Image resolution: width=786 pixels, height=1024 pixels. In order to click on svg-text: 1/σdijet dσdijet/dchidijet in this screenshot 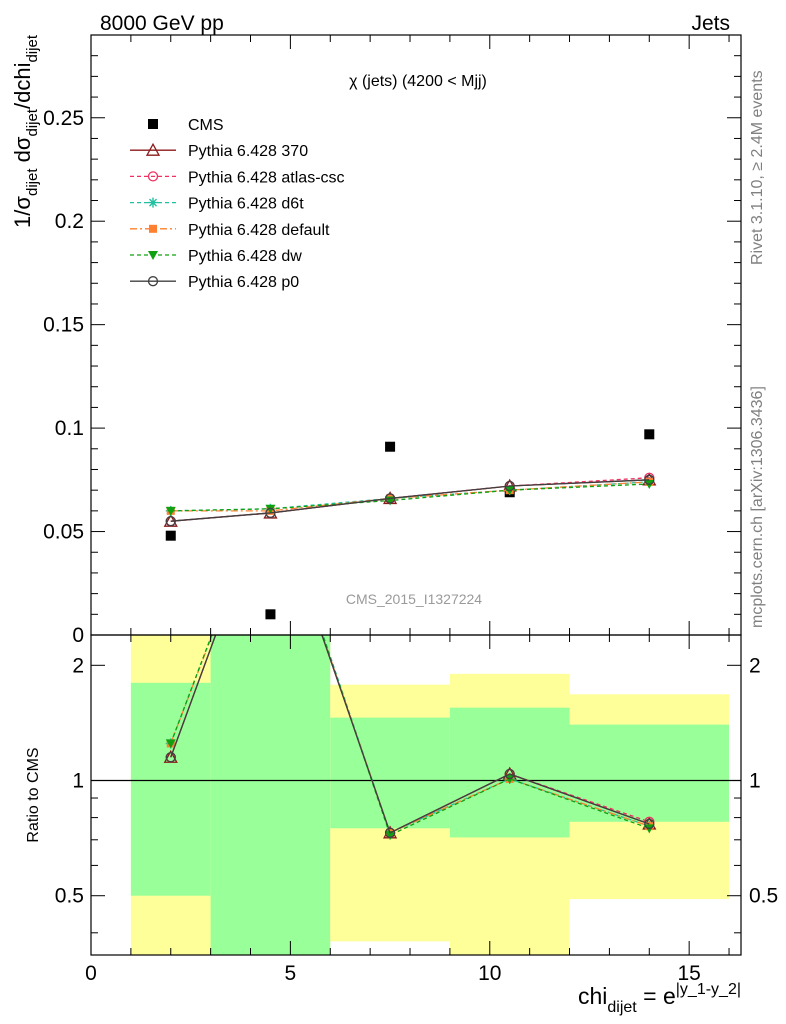, I will do `click(25, 131)`.